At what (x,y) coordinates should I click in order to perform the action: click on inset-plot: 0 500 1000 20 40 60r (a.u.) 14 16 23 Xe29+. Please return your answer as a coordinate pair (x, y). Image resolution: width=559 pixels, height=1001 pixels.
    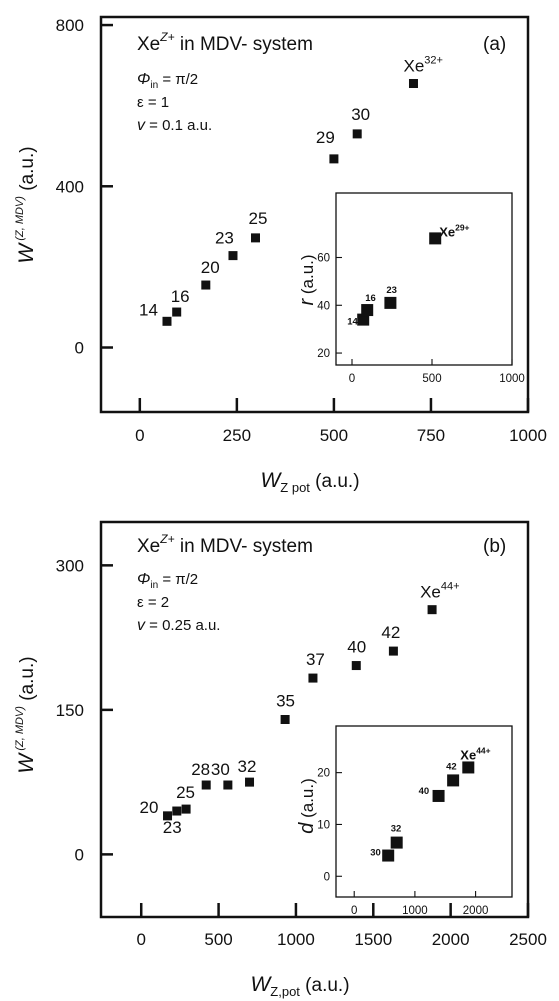
    Looking at the image, I should click on (410, 288).